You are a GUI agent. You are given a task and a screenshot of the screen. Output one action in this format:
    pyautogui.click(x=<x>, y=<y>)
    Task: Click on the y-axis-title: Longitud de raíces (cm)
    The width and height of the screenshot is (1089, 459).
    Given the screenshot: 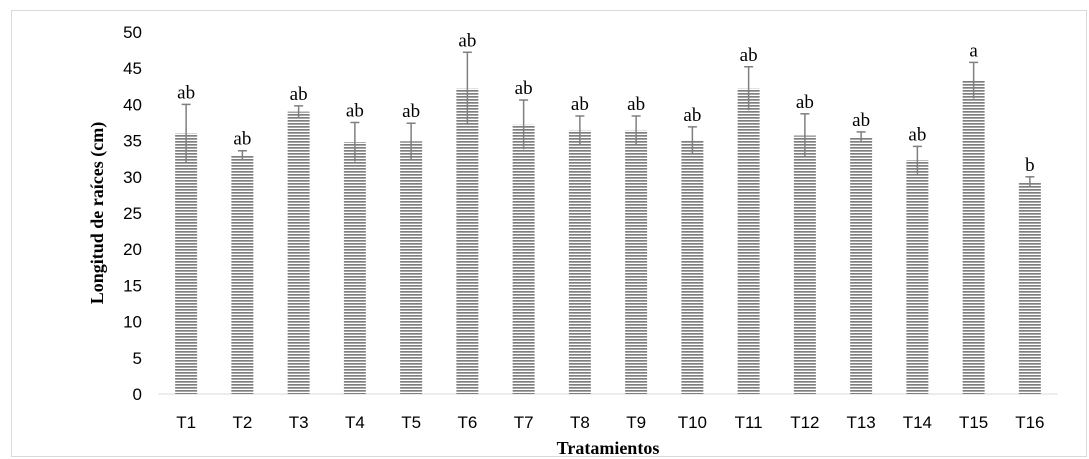 What is the action you would take?
    pyautogui.click(x=97, y=213)
    